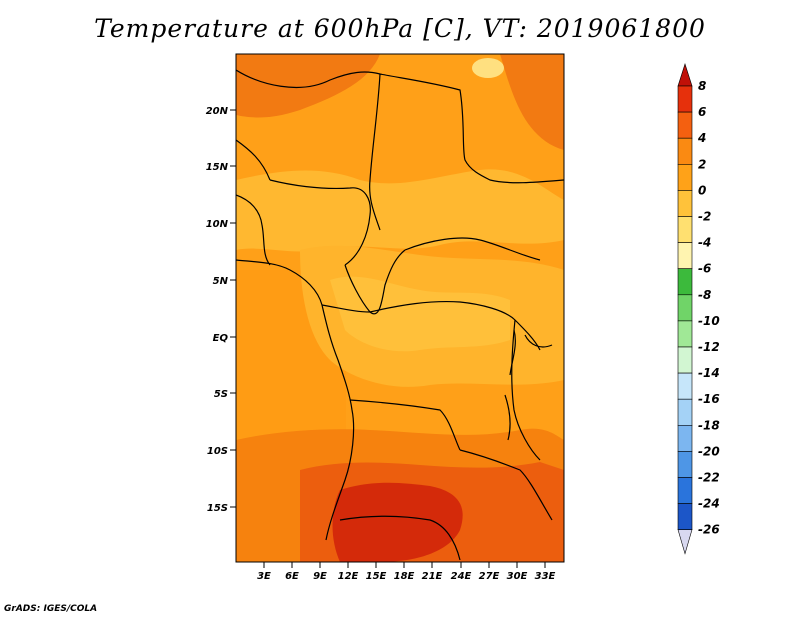  I want to click on lon-tick-3e: 3E, so click(264, 576).